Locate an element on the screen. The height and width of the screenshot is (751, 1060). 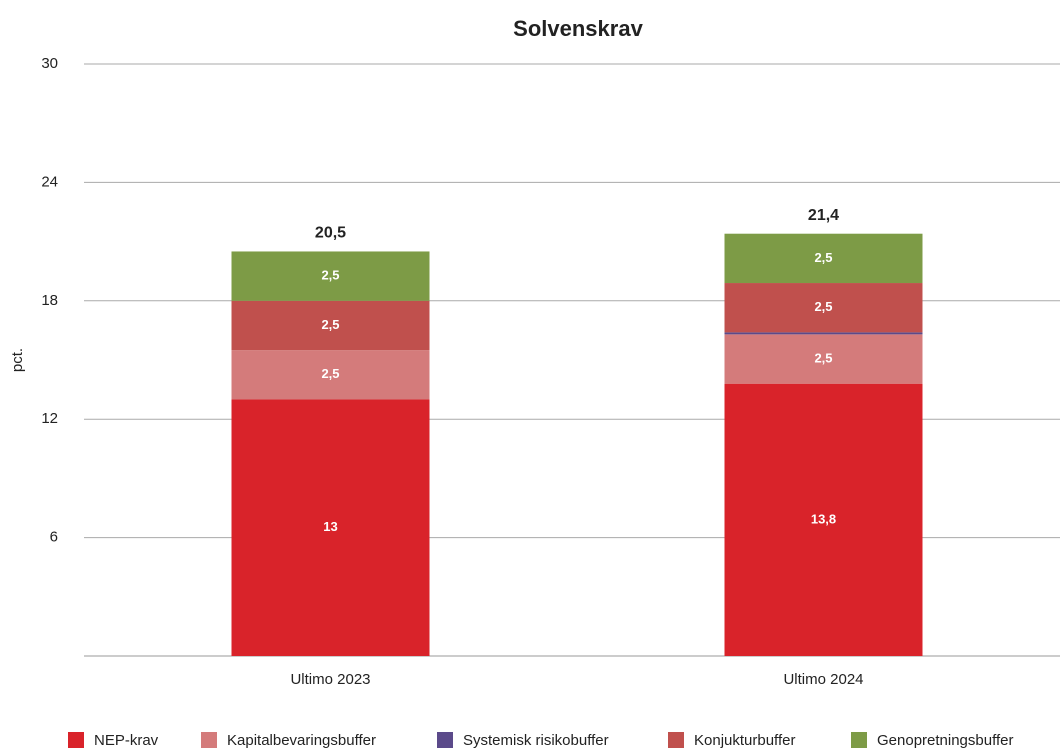
y-tick-label: 18 is located at coordinates (49, 300).